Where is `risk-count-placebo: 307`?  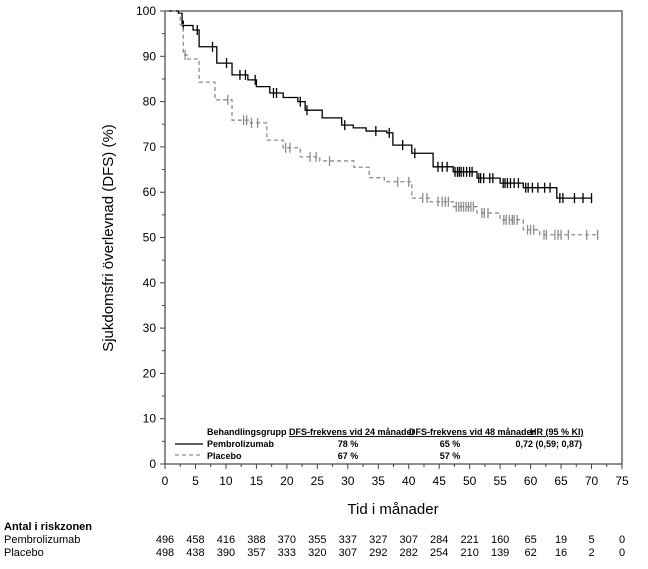 risk-count-placebo: 307 is located at coordinates (347, 553).